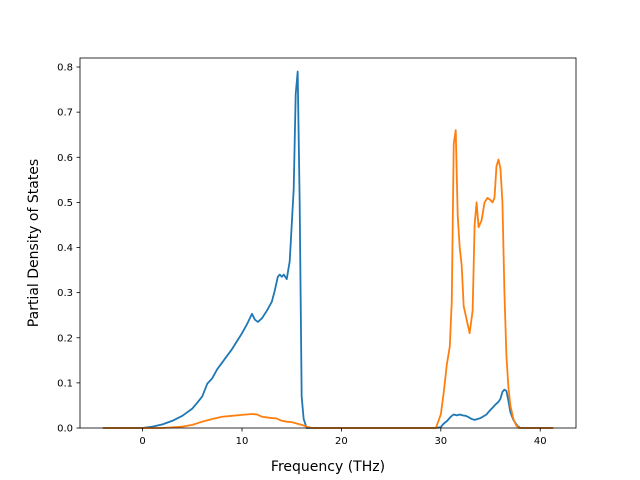 The width and height of the screenshot is (640, 480). I want to click on y-tick-label: 0.2, so click(65, 338).